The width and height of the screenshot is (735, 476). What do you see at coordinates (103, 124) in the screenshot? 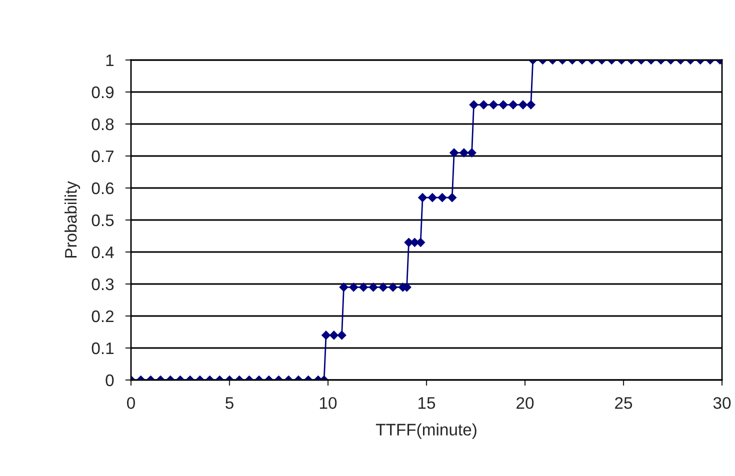
I see `y-tick-label: 0.8` at bounding box center [103, 124].